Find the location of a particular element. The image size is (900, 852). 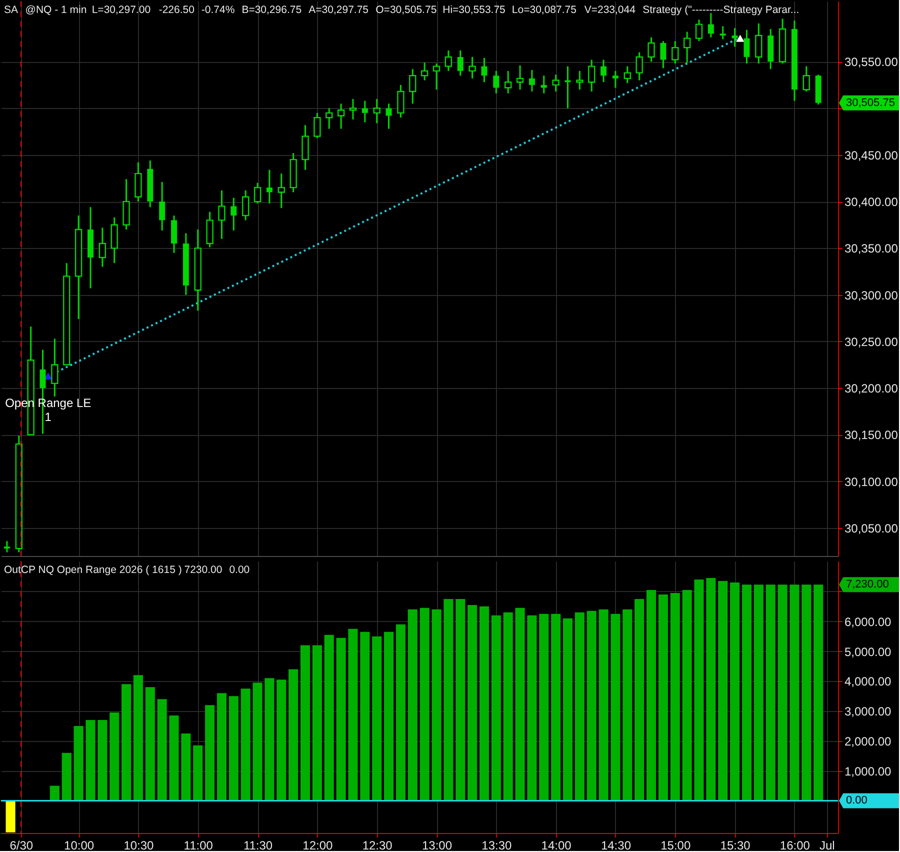

x-tick-label: 6/30 is located at coordinates (22, 845).